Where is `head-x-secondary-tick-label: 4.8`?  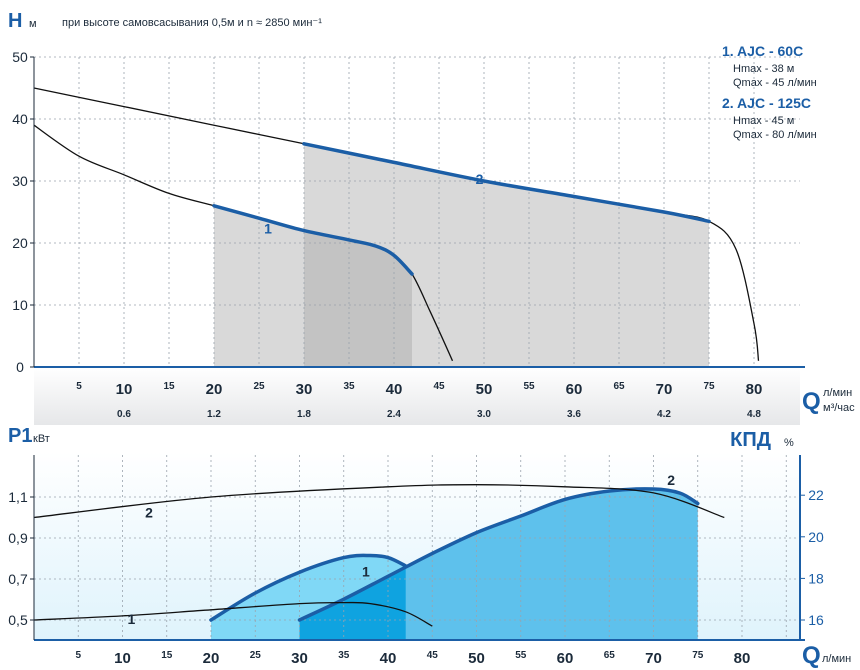 head-x-secondary-tick-label: 4.8 is located at coordinates (754, 414).